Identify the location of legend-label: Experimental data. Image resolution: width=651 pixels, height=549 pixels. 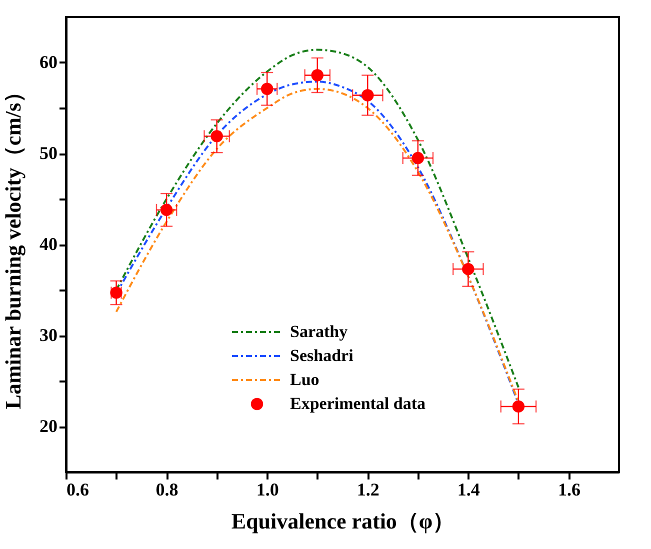
(358, 403).